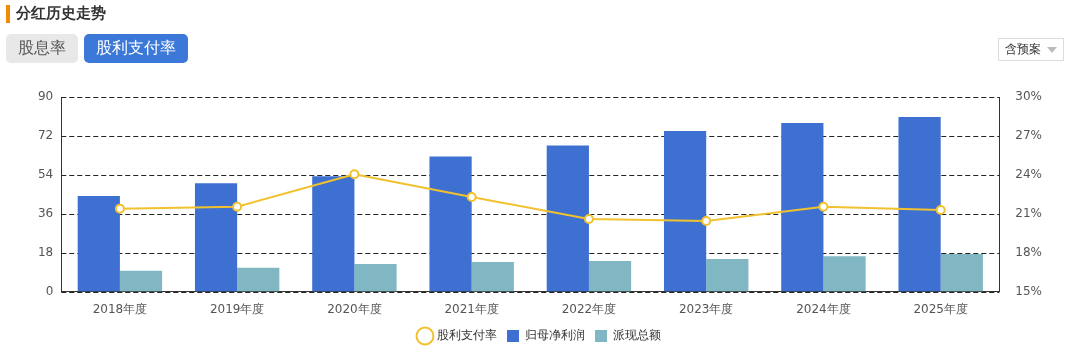  Describe the element at coordinates (706, 308) in the screenshot. I see `x-tick-label: 2023年度` at that location.